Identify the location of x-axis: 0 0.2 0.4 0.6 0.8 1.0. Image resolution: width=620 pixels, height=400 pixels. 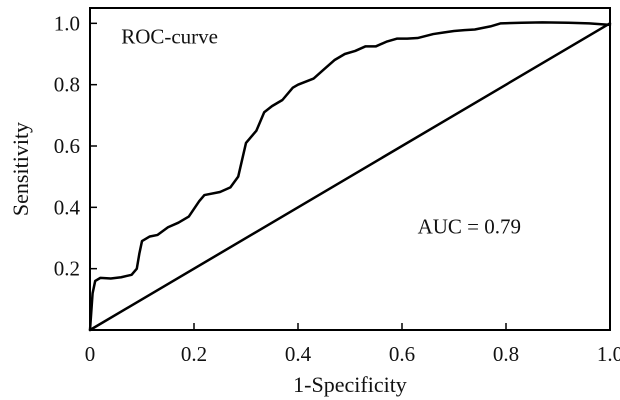
(352, 344).